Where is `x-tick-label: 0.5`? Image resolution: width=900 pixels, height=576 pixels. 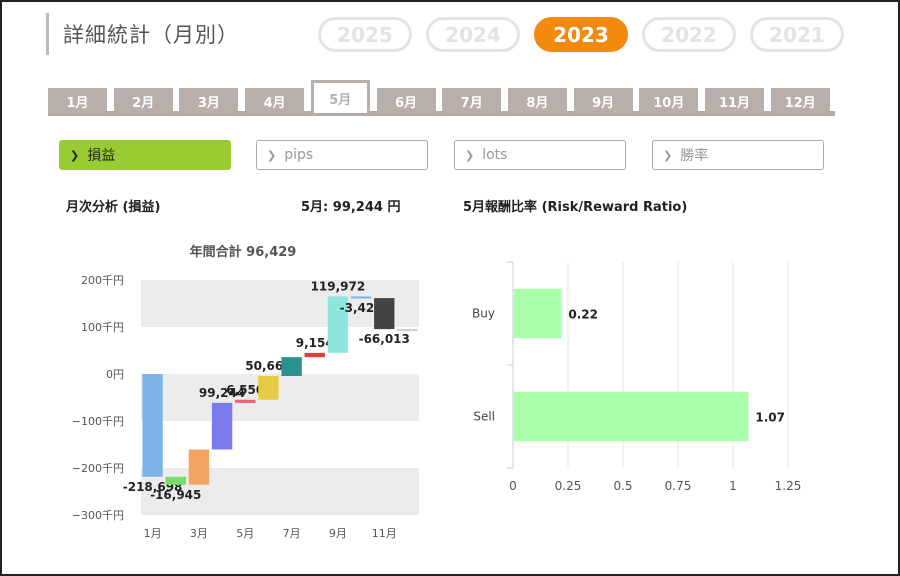
x-tick-label: 0.5 is located at coordinates (622, 486).